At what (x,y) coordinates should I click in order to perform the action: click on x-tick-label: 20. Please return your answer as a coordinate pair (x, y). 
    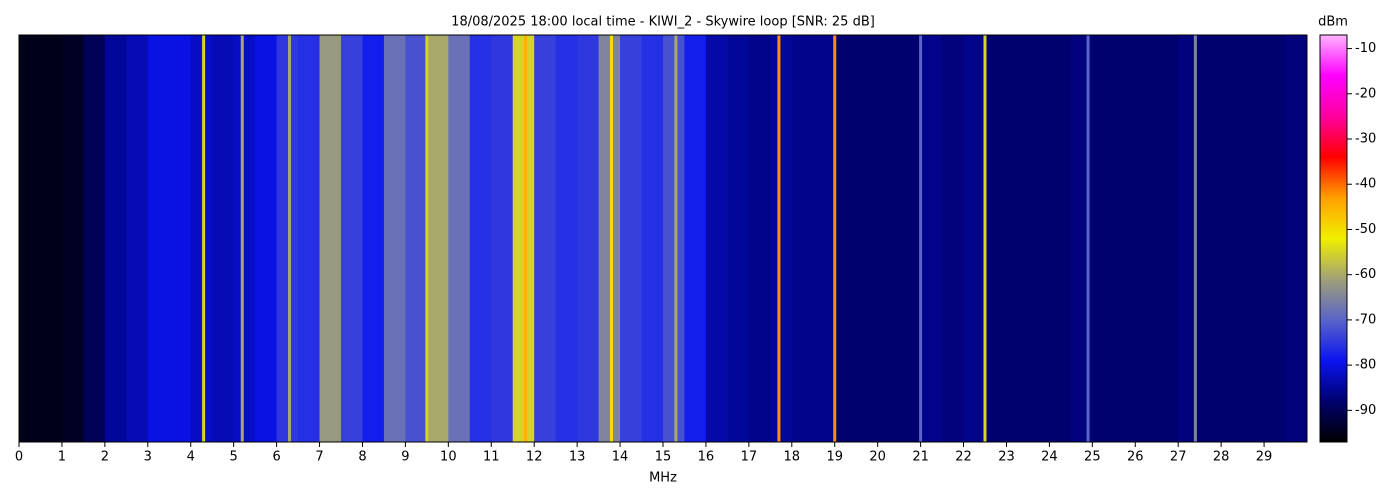
    Looking at the image, I should click on (877, 457).